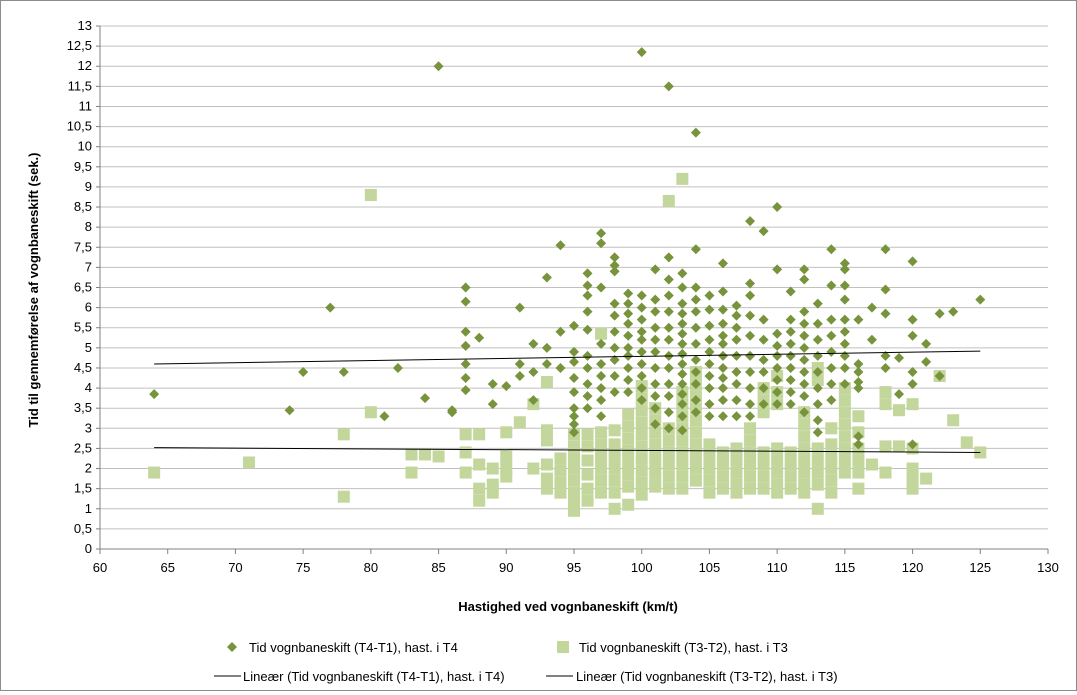 Image resolution: width=1077 pixels, height=695 pixels. What do you see at coordinates (83, 206) in the screenshot?
I see `y-tick-label: 8,5` at bounding box center [83, 206].